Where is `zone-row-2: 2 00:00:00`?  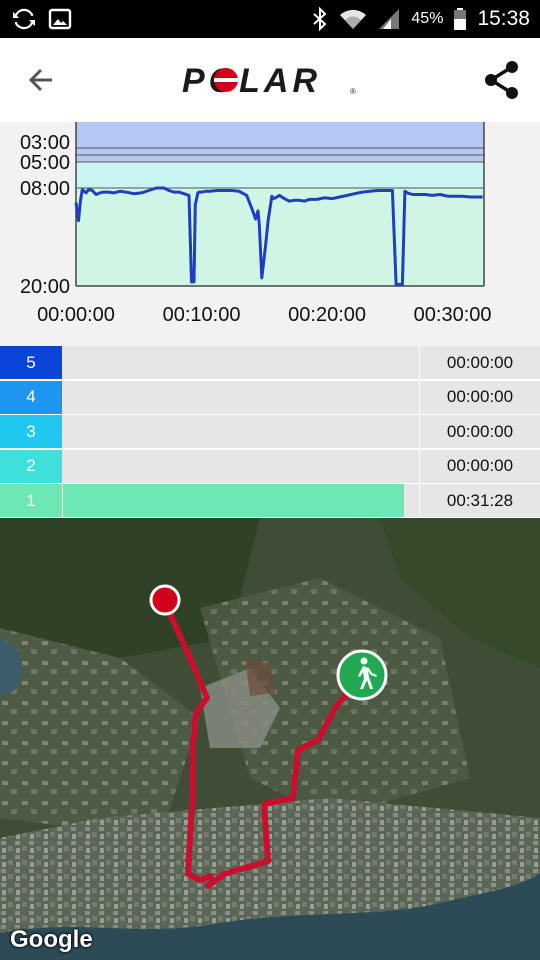
zone-row-2: 2 00:00:00 is located at coordinates (270, 466).